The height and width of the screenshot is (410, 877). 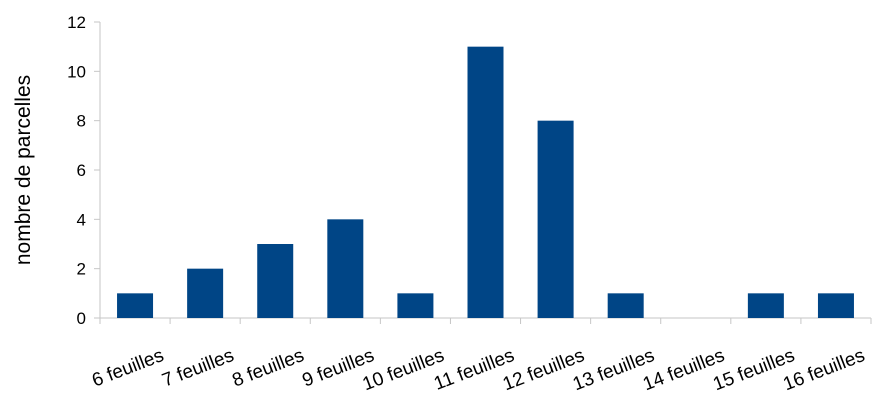 I want to click on x-tick-label: 6 feuilles, so click(x=128, y=368).